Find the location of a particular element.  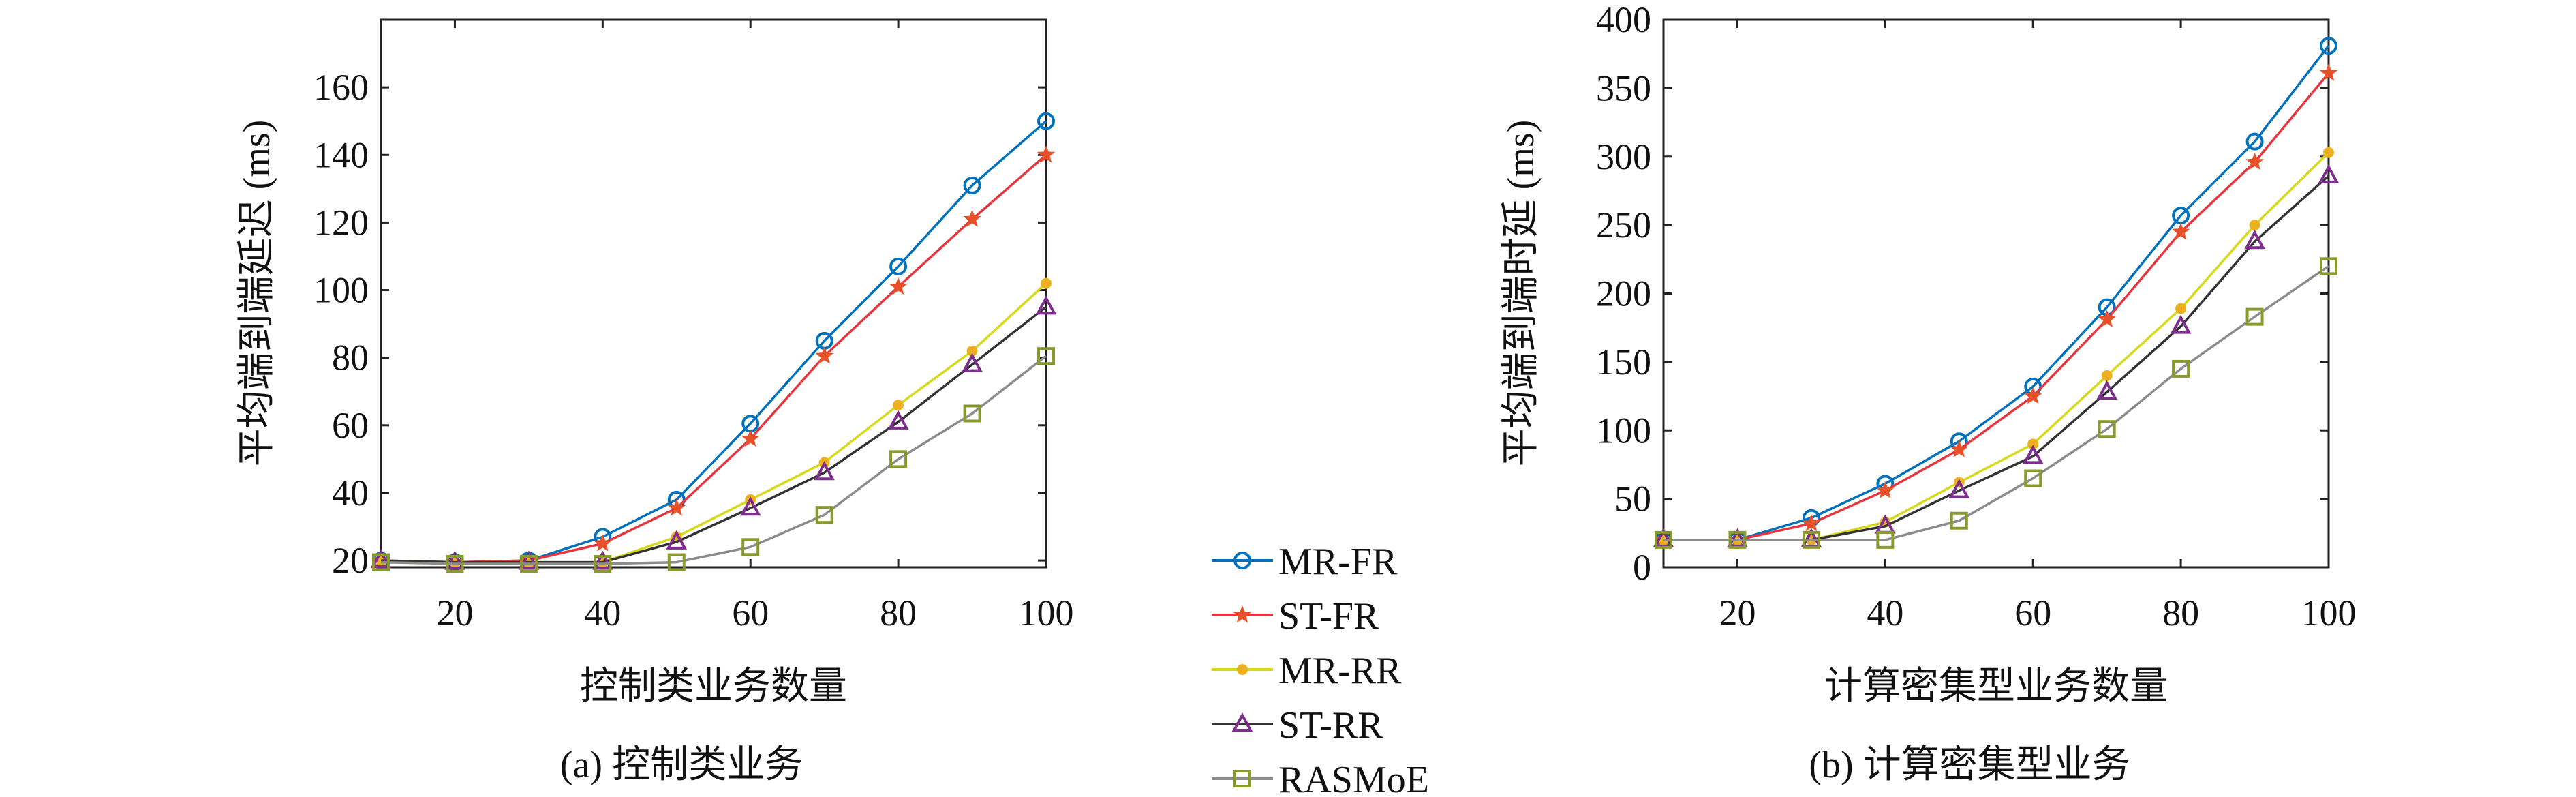

series-mr-rr is located at coordinates (1996, 346).